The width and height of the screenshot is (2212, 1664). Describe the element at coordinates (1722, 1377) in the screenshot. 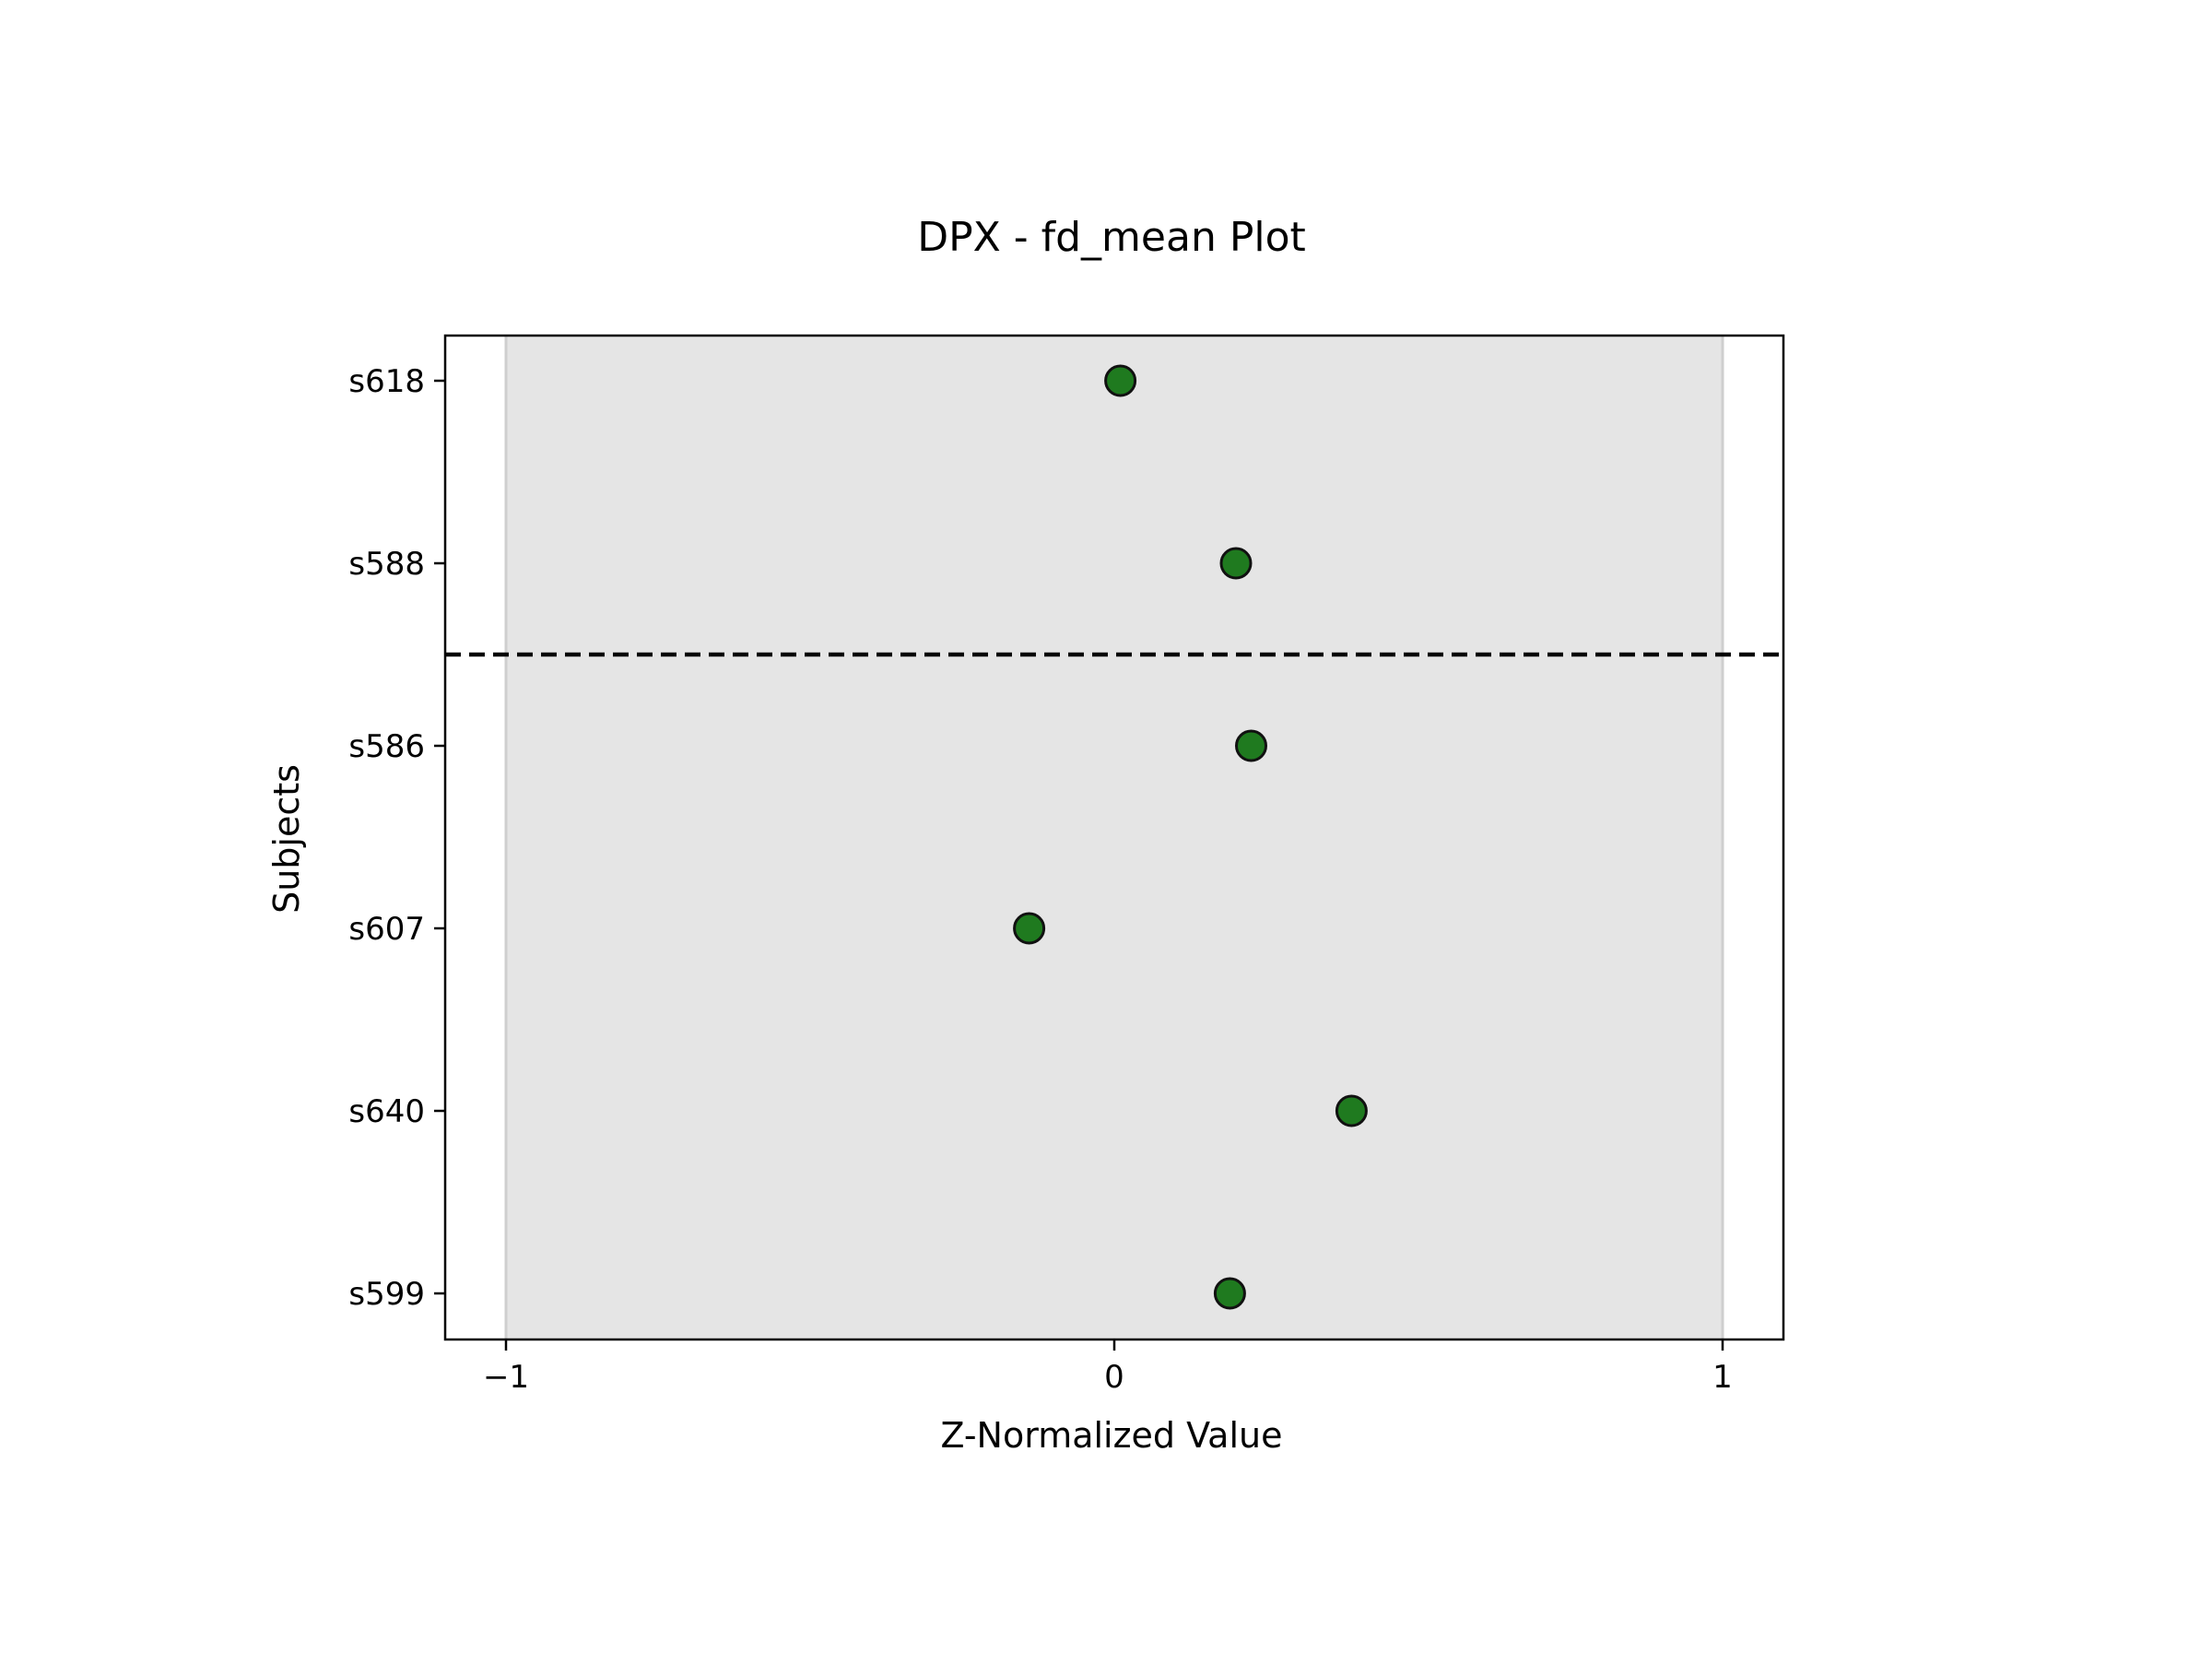

I see `x-tick-label: 1` at that location.